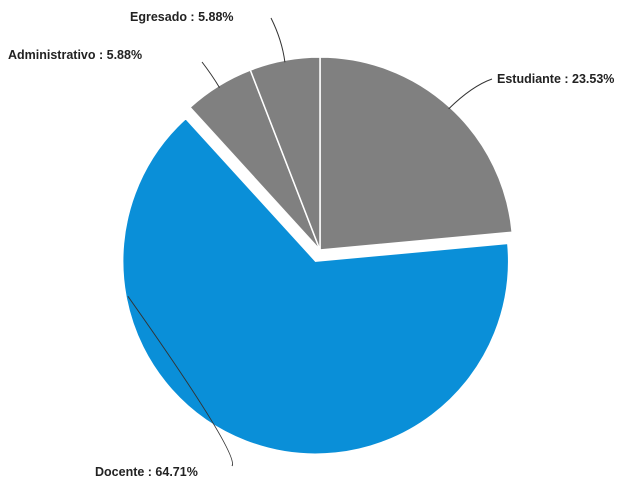 The width and height of the screenshot is (639, 483). Describe the element at coordinates (210, 74) in the screenshot. I see `leader-line-administrativo` at that location.